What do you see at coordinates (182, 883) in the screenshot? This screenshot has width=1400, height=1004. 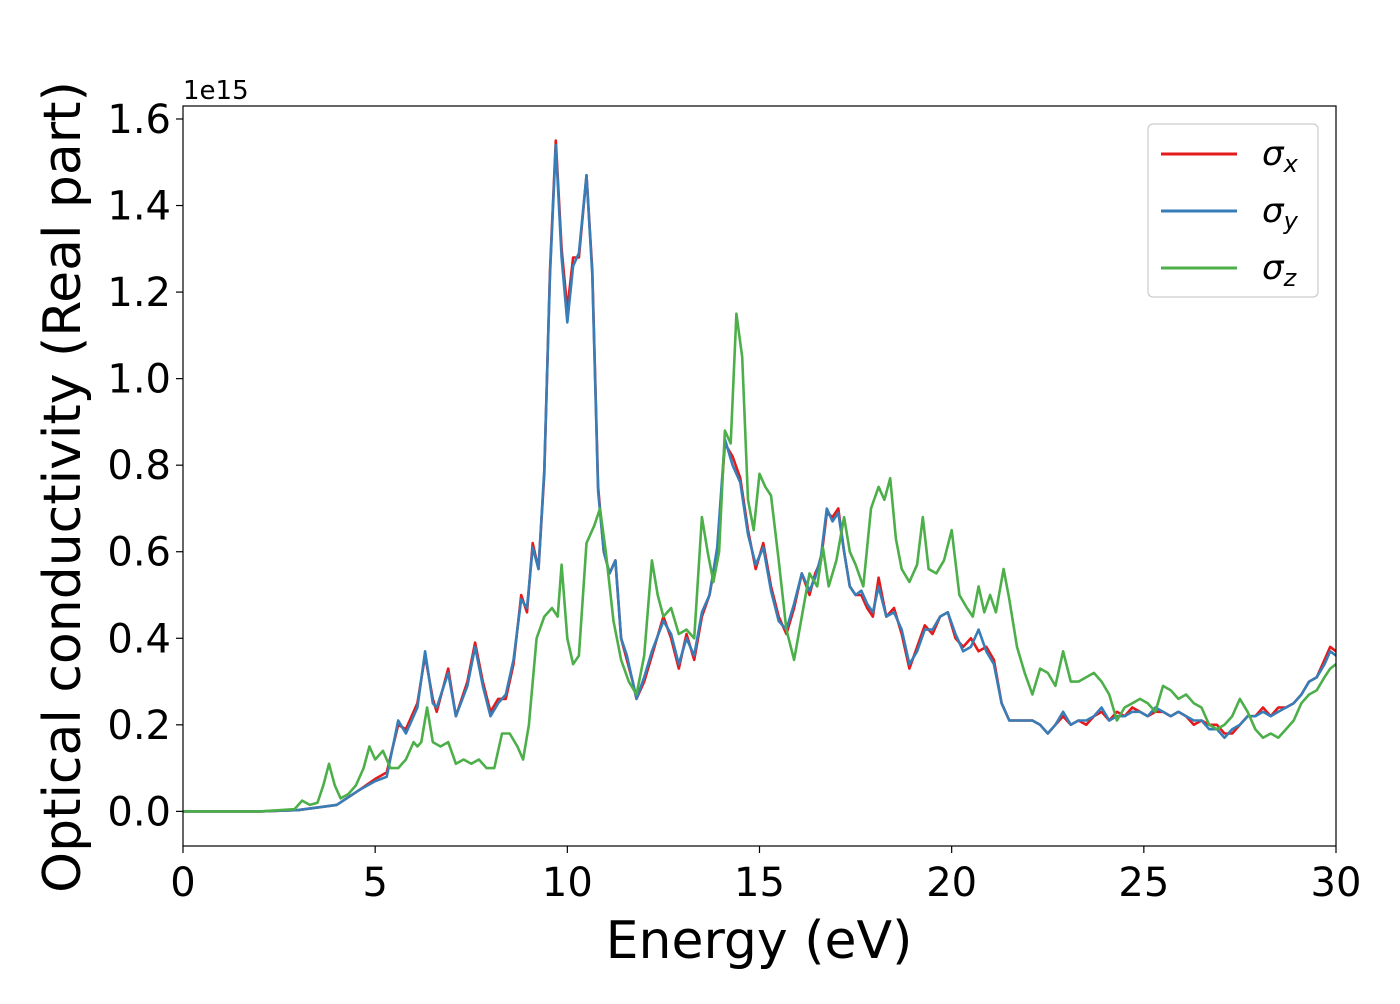 I see `x-tick-label: 0` at bounding box center [182, 883].